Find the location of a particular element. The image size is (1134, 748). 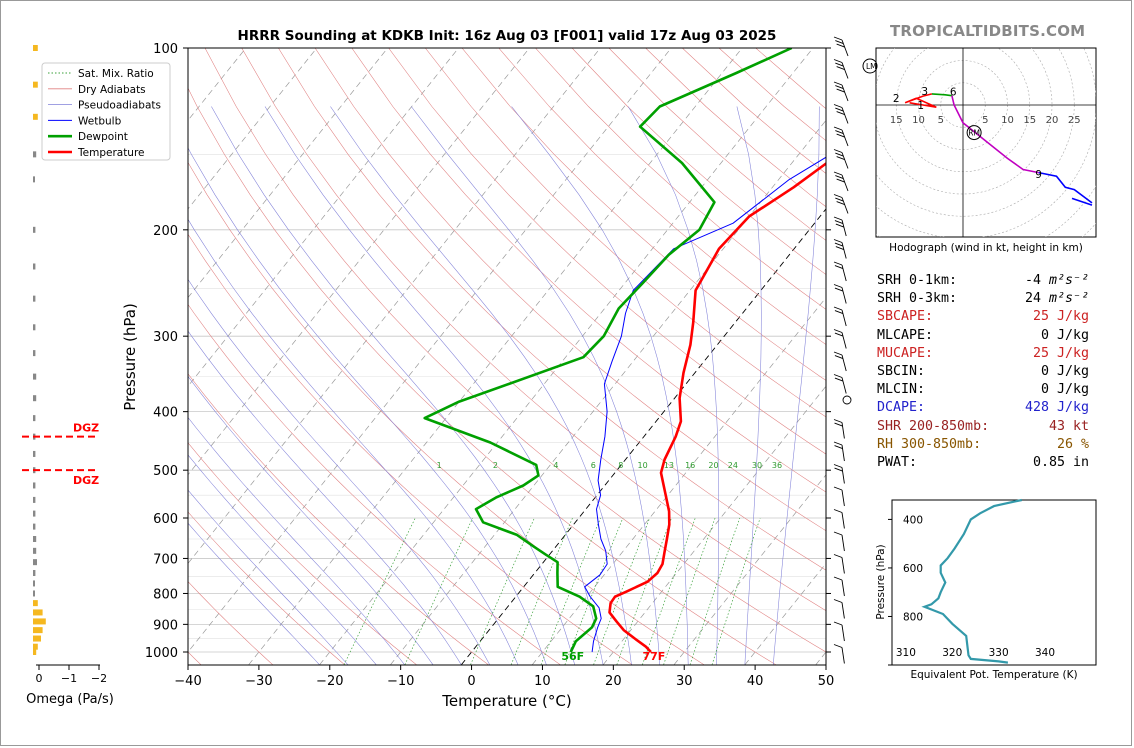

series-wetbulb-line is located at coordinates (705, 404).